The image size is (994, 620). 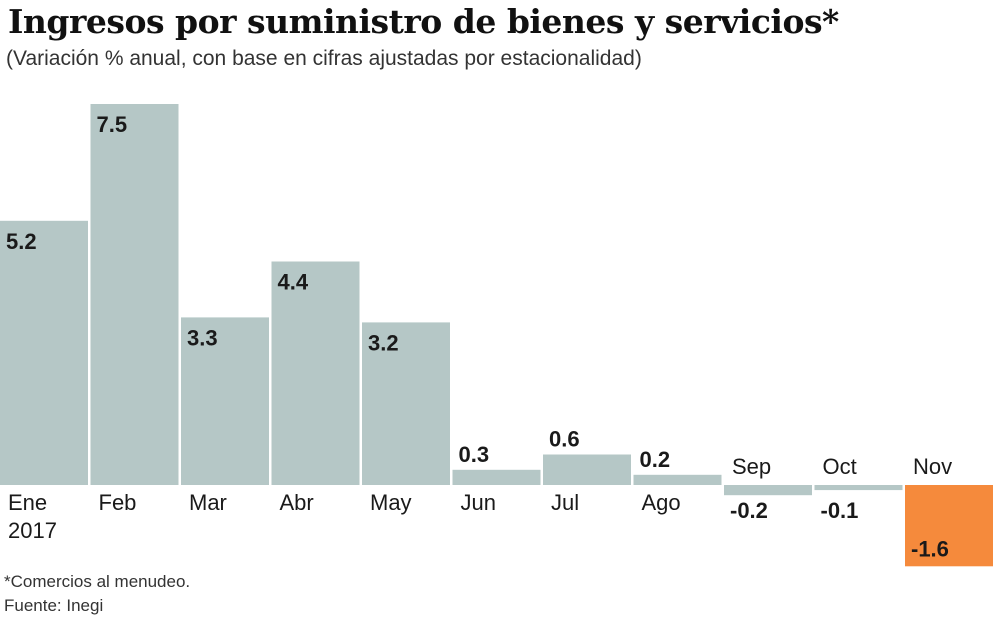 What do you see at coordinates (930, 548) in the screenshot?
I see `value-label: -1.6` at bounding box center [930, 548].